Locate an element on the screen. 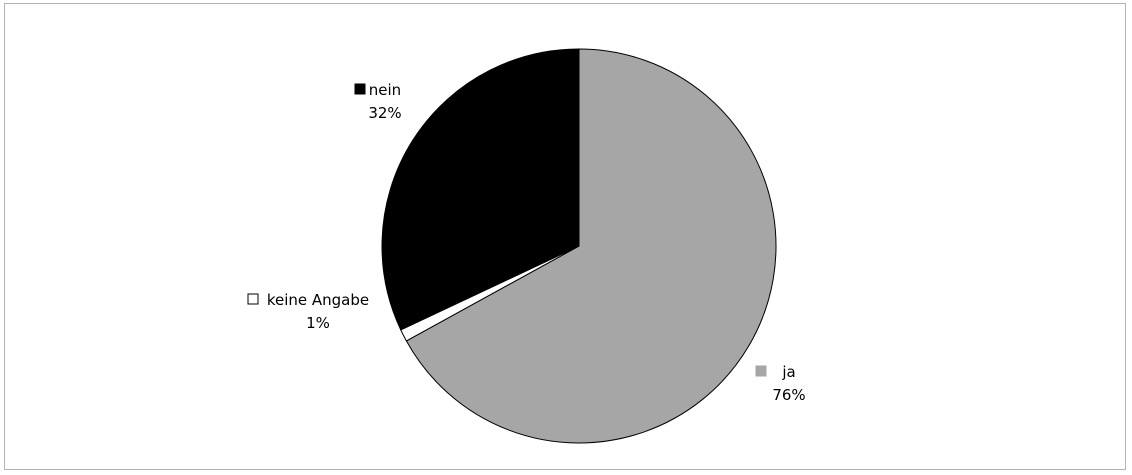 The width and height of the screenshot is (1132, 475). nein-marker is located at coordinates (360, 89).